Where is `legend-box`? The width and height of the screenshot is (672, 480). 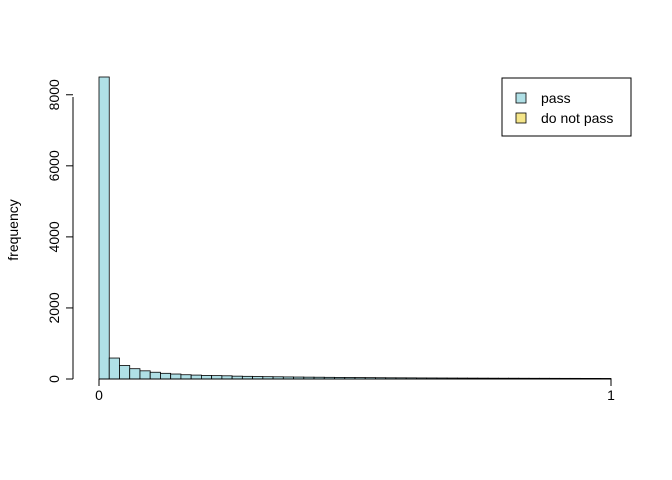
legend-box is located at coordinates (566, 107).